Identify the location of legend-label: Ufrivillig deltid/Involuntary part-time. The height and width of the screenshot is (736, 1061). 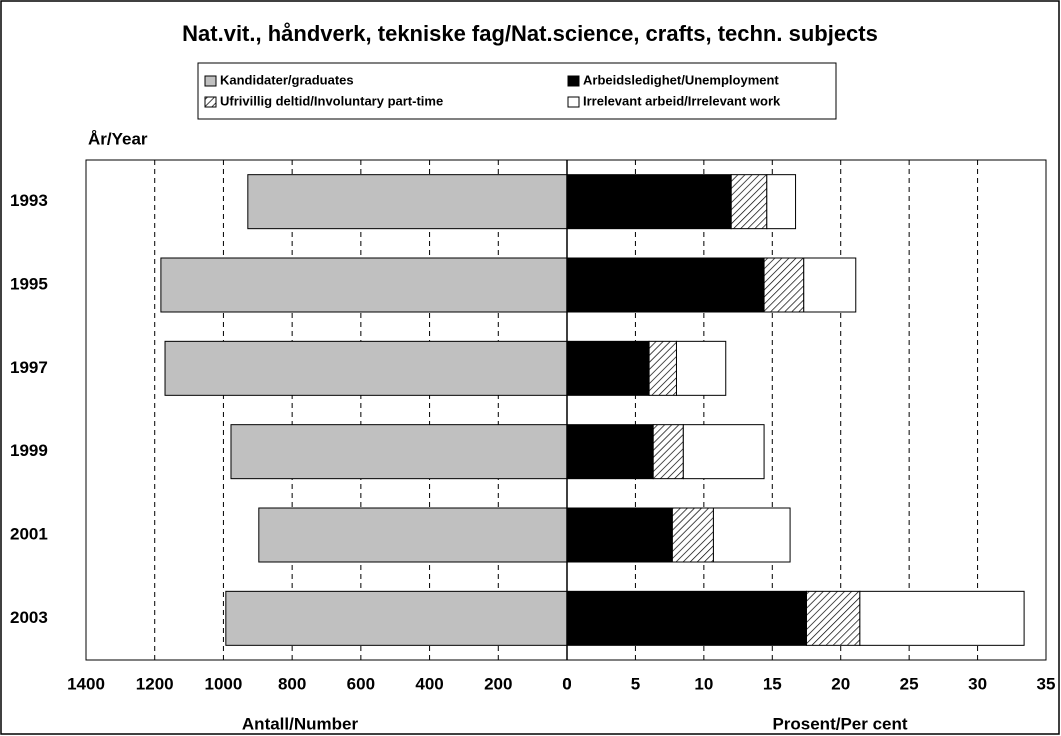
(331, 100).